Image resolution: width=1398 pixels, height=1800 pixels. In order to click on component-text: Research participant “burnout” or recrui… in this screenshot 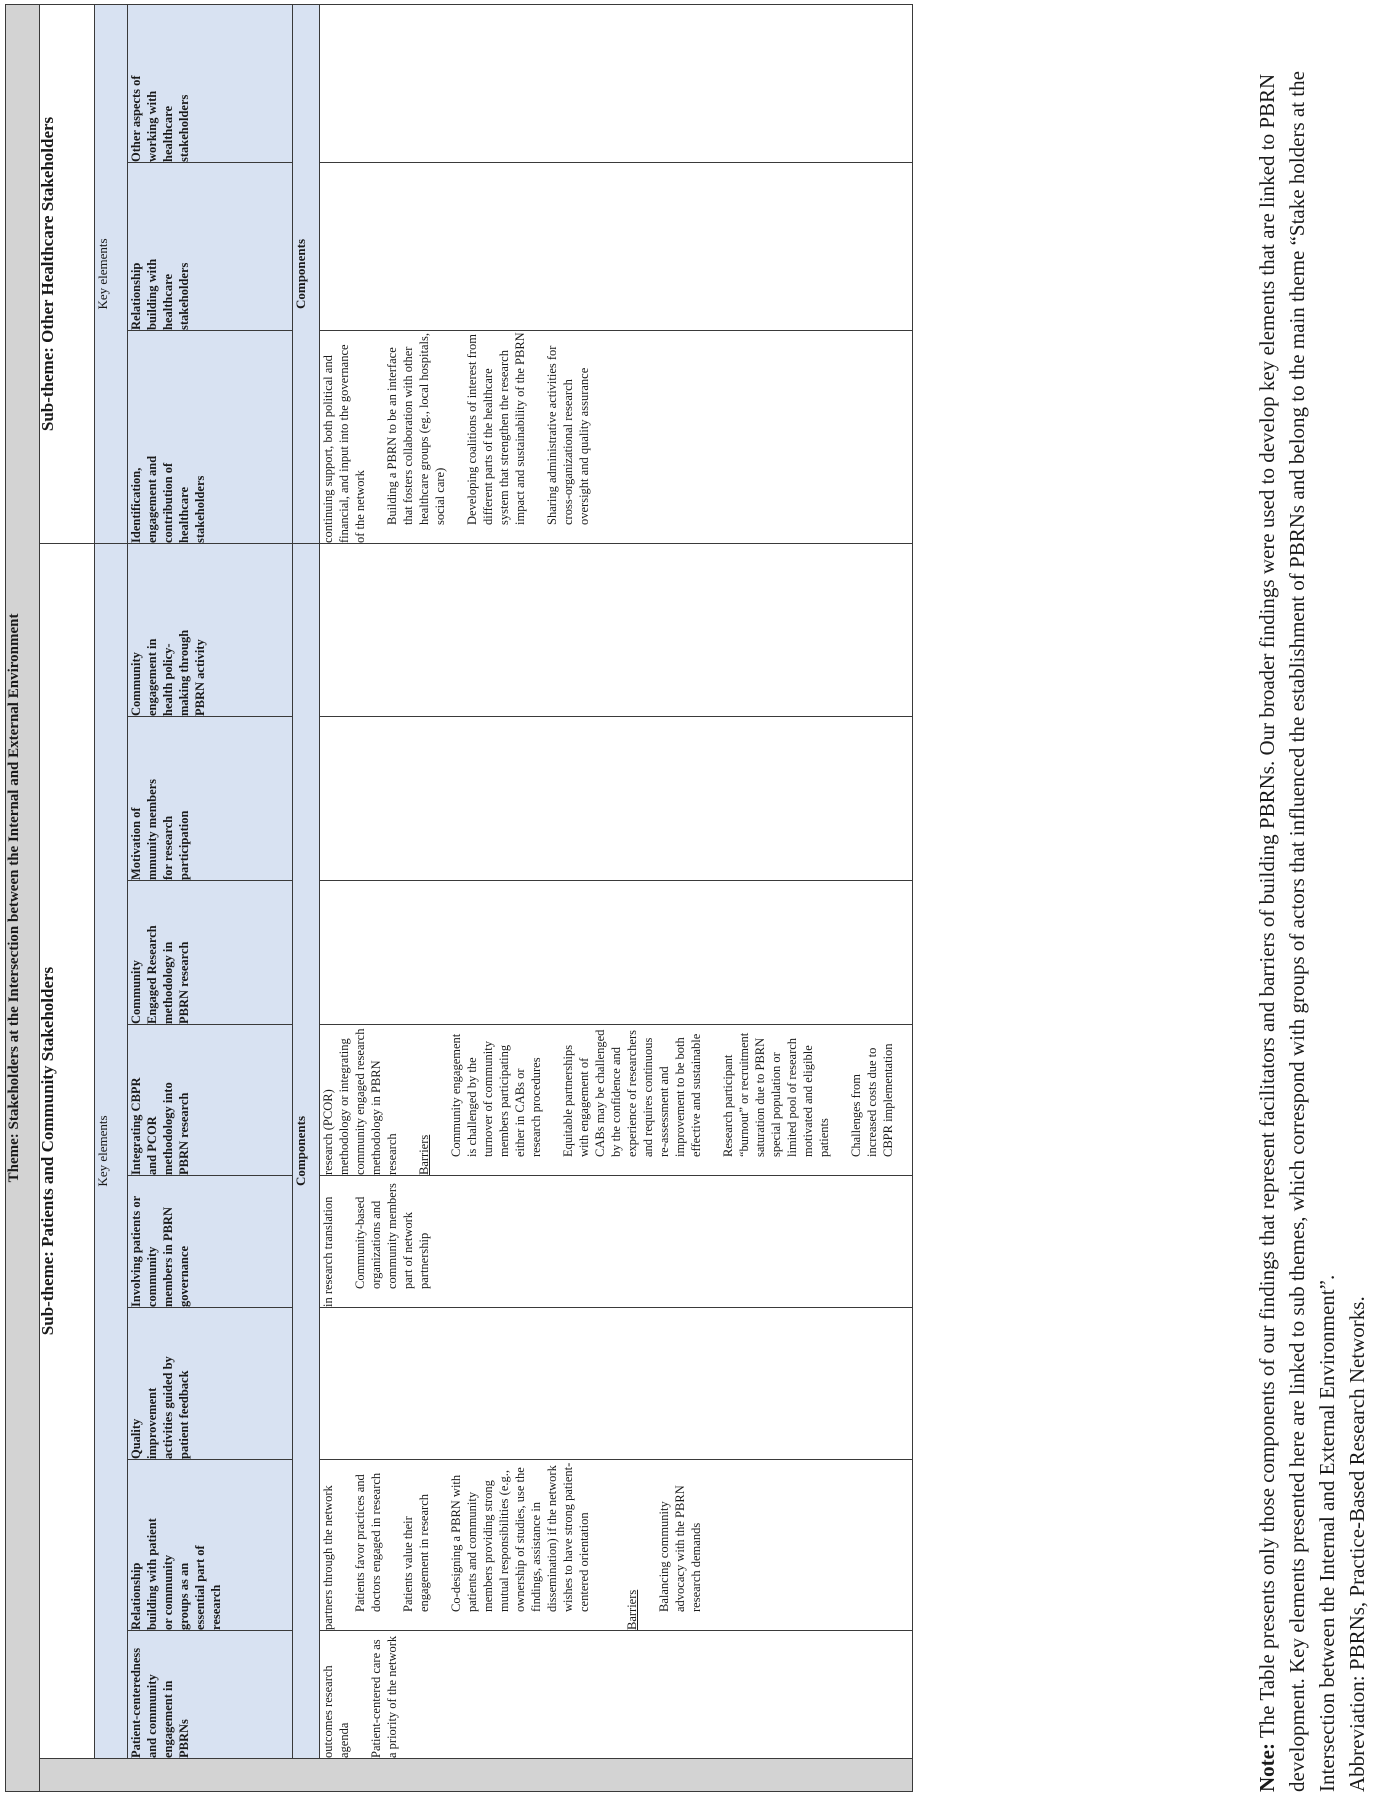, I will do `click(776, 1094)`.